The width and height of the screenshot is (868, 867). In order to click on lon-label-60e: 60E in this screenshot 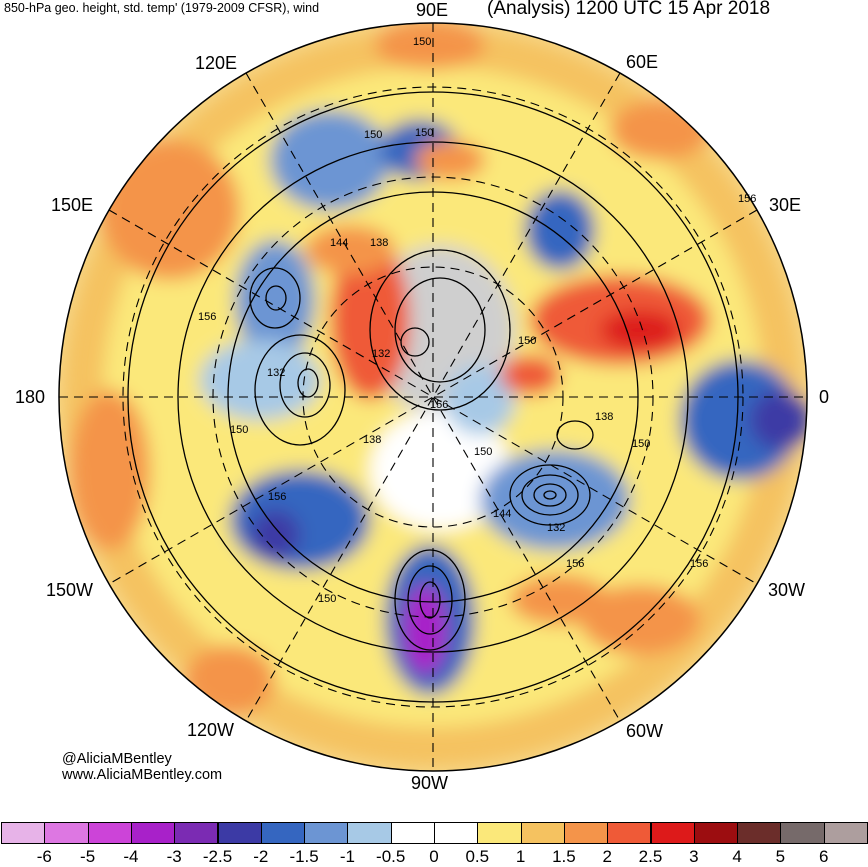, I will do `click(642, 62)`.